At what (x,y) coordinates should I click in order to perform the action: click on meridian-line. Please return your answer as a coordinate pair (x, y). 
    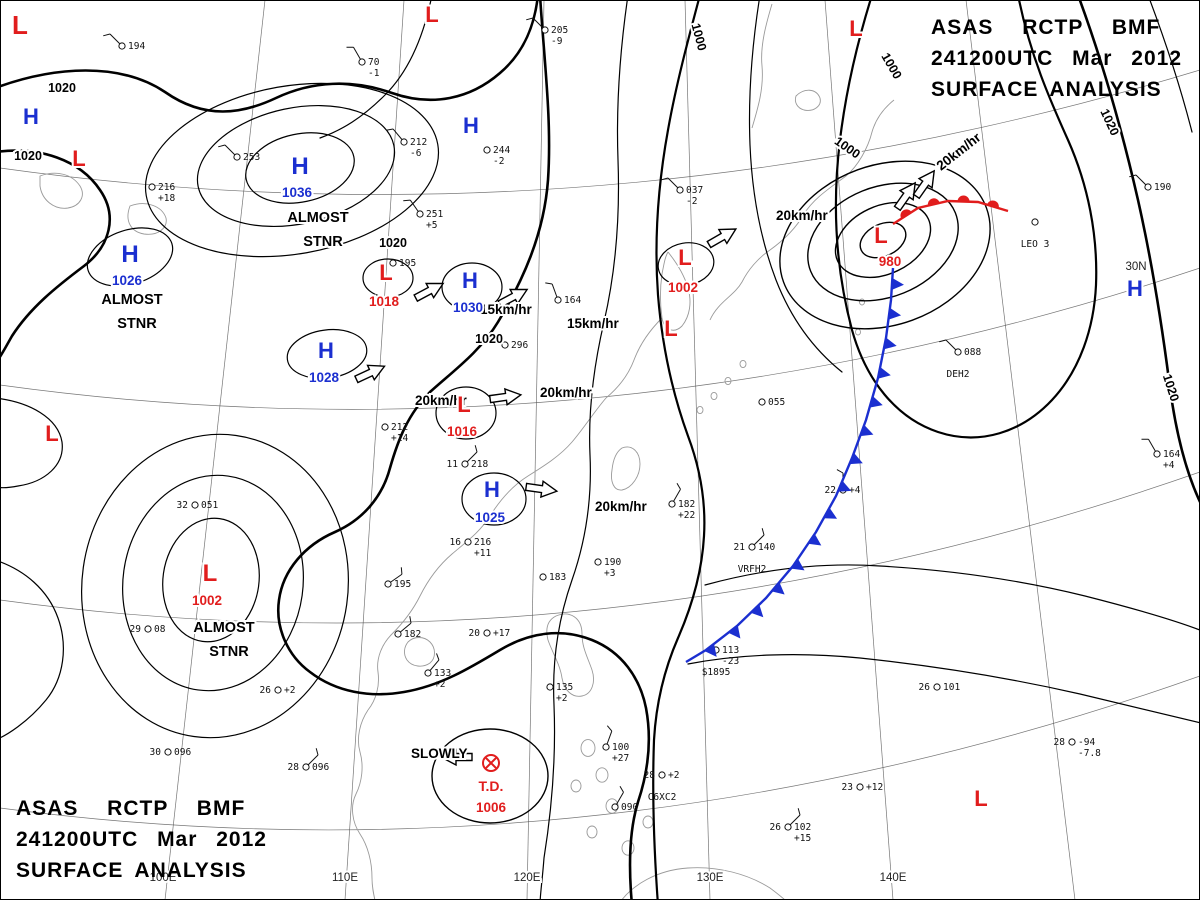
    Looking at the image, I should click on (535, 450).